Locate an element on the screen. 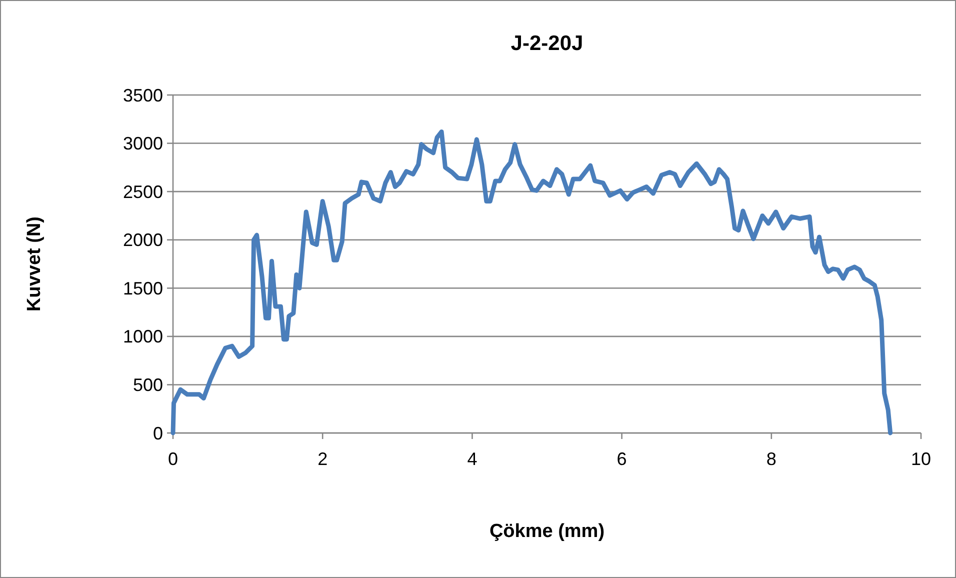  x-tick-label: 2 is located at coordinates (323, 459).